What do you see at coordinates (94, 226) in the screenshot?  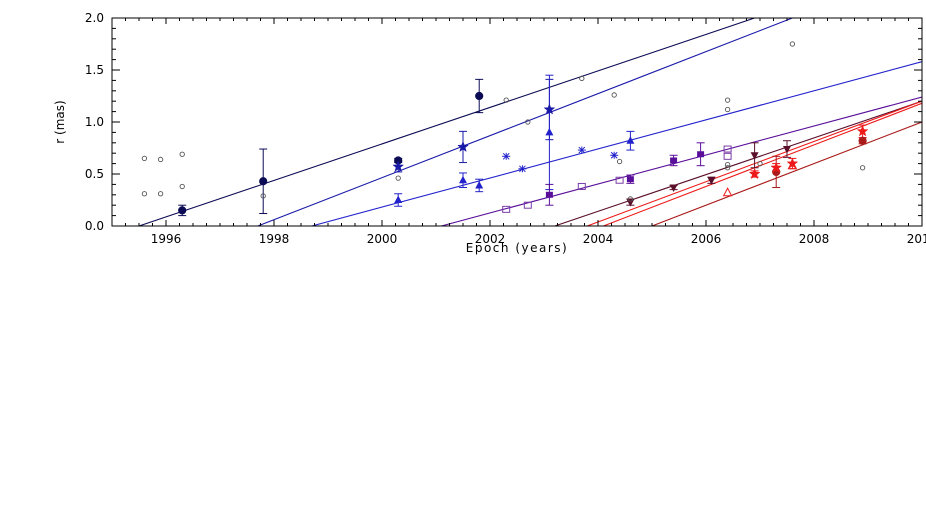 I see `y-tick-label: 0.0` at bounding box center [94, 226].